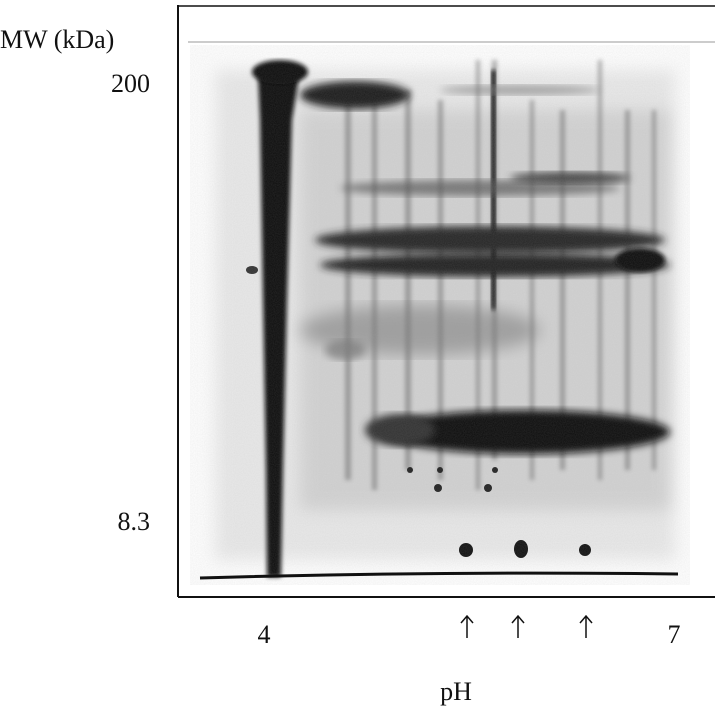 The image size is (715, 722). What do you see at coordinates (57, 39) in the screenshot?
I see `y-axis-title: MW (kDa)` at bounding box center [57, 39].